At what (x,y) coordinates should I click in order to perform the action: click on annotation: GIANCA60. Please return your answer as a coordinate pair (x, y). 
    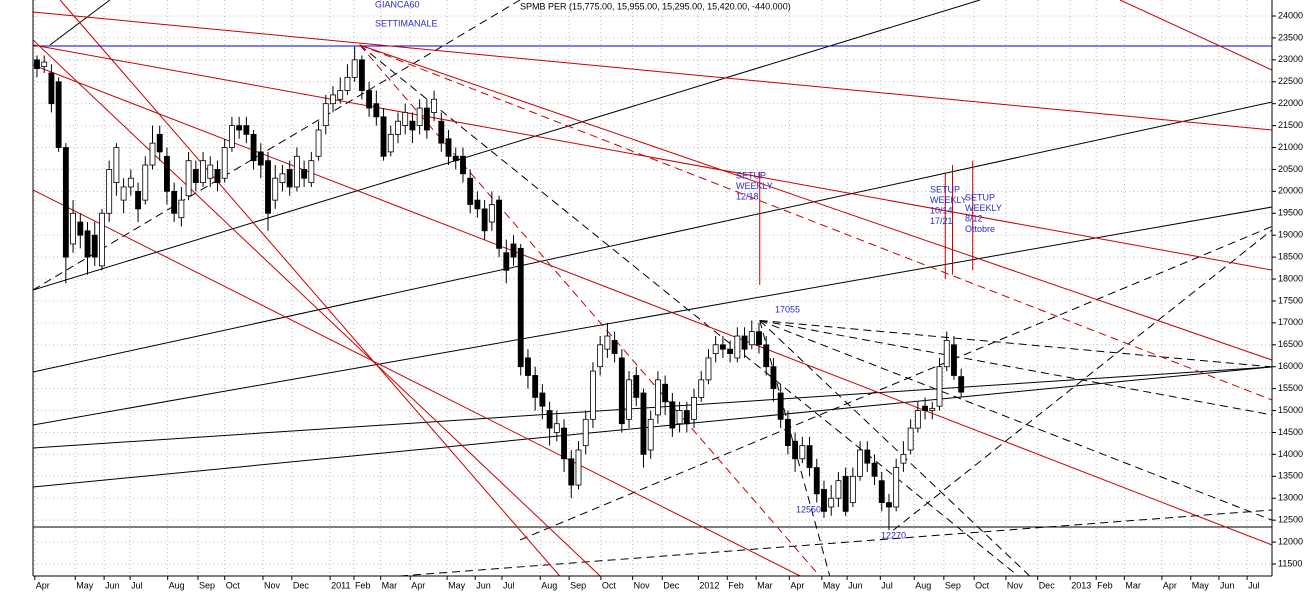
    Looking at the image, I should click on (397, 4).